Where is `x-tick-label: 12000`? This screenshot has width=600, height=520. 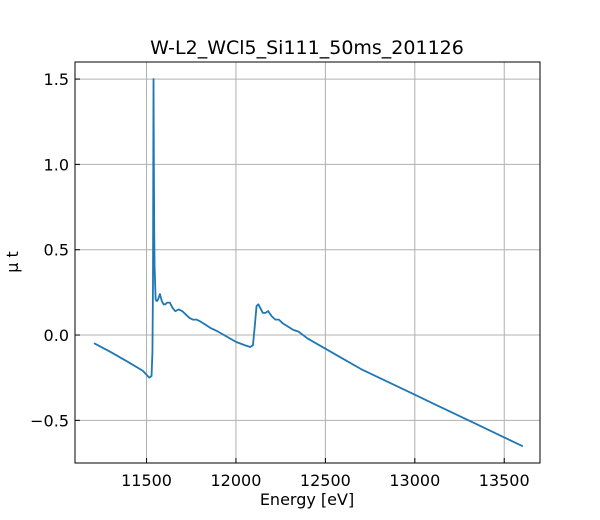
x-tick-label: 12000 is located at coordinates (236, 480).